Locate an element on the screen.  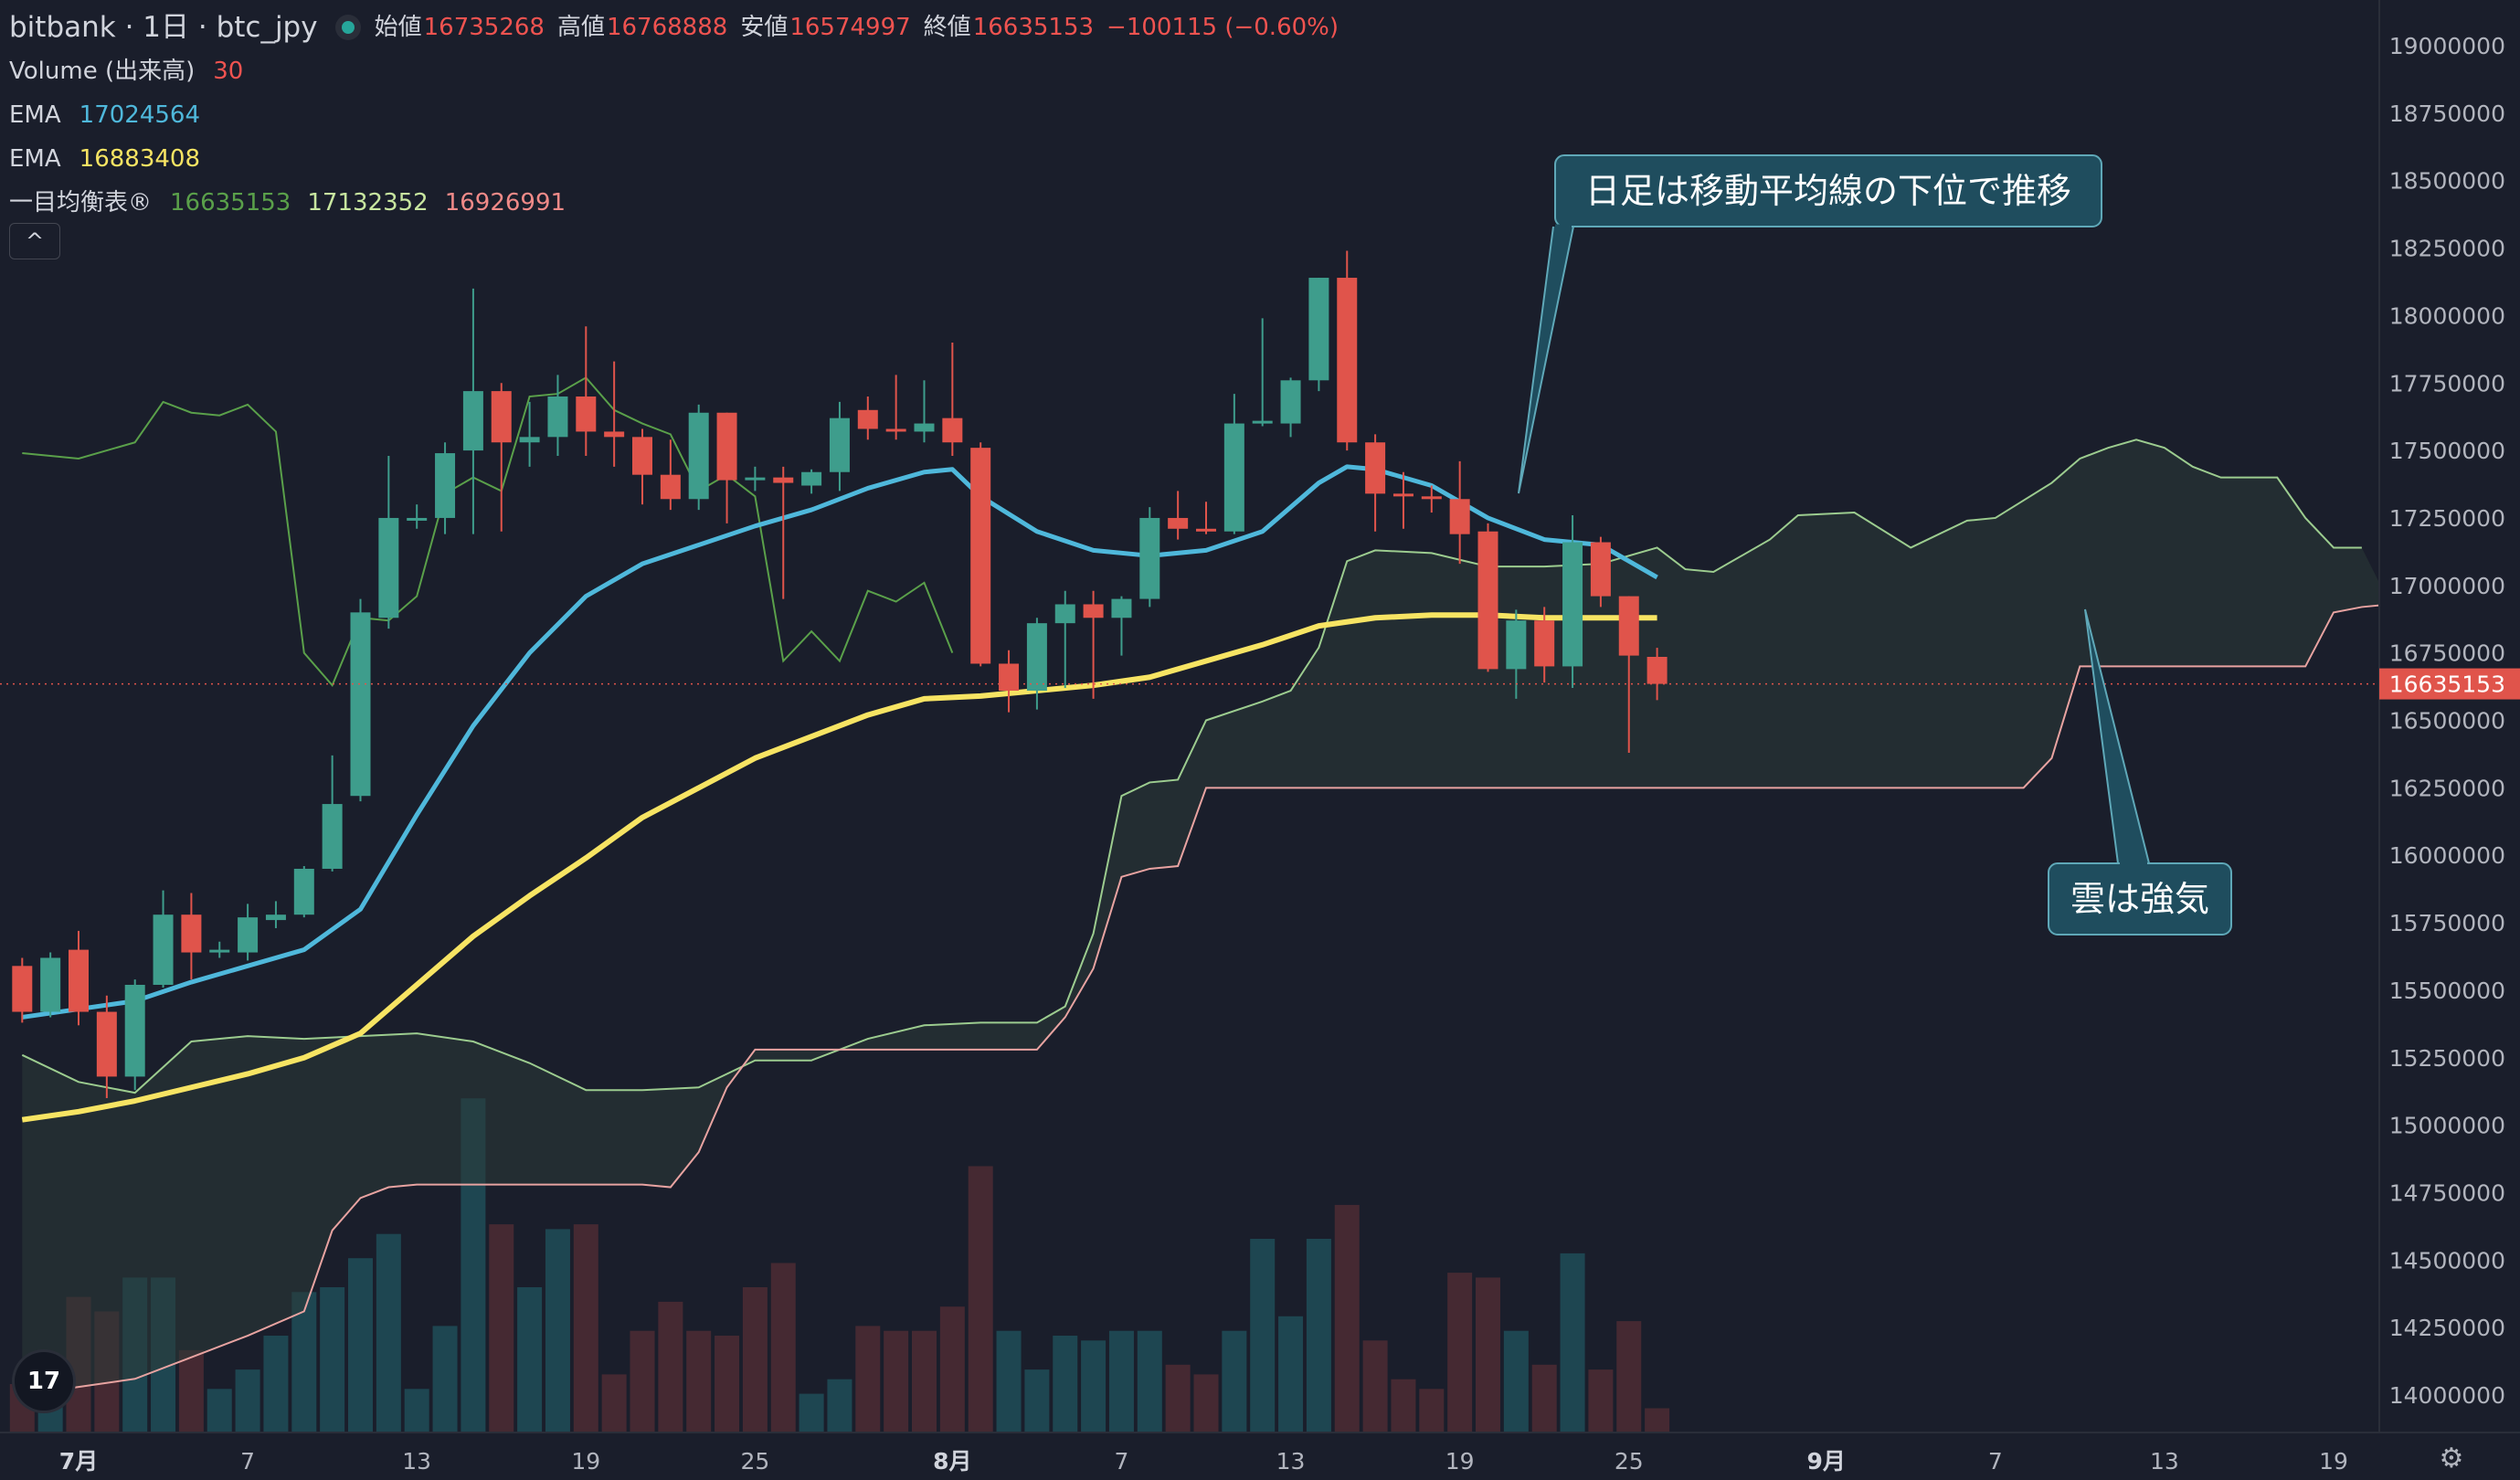
price-tick-label: 16750000 is located at coordinates (2447, 653).